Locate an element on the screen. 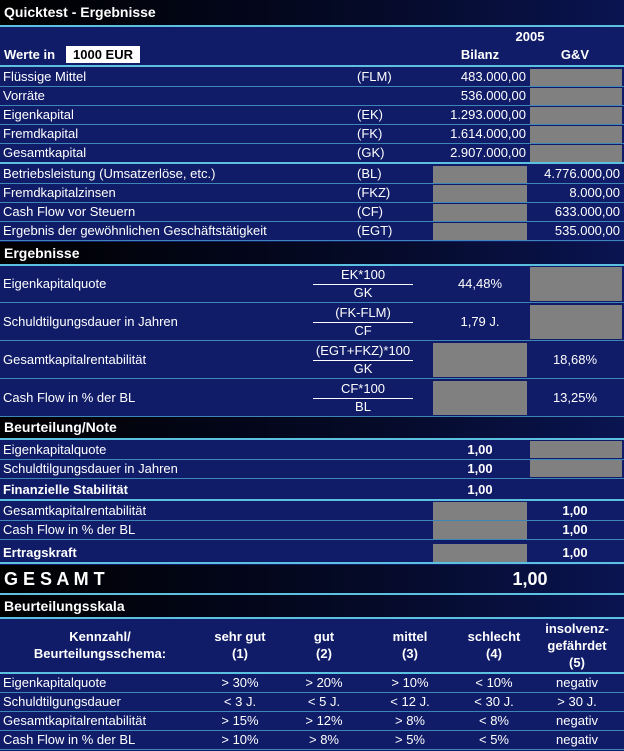 This screenshot has height=751, width=624. scale-header: (3) is located at coordinates (410, 653).